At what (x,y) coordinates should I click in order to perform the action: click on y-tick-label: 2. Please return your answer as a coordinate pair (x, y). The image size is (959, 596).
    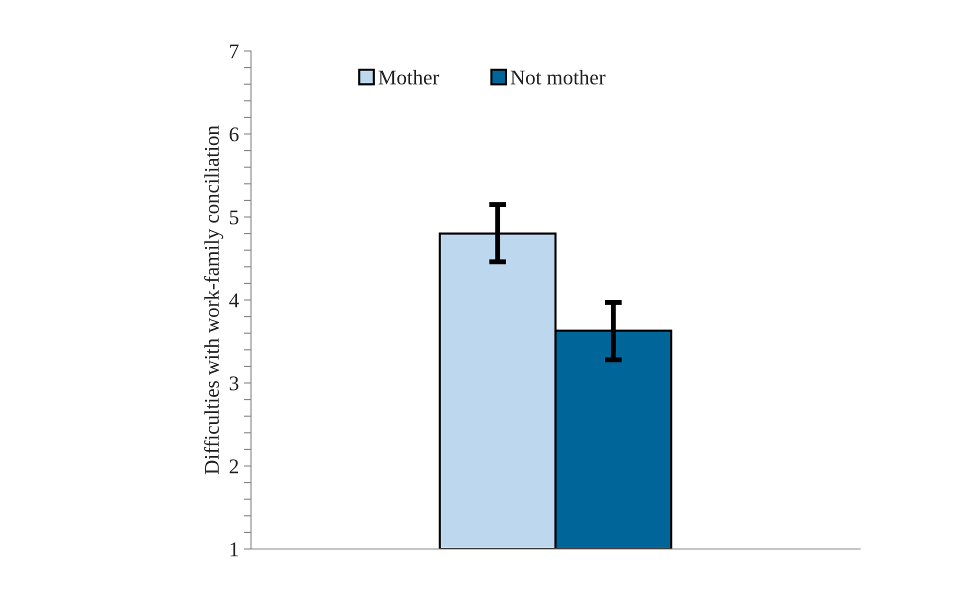
    Looking at the image, I should click on (234, 466).